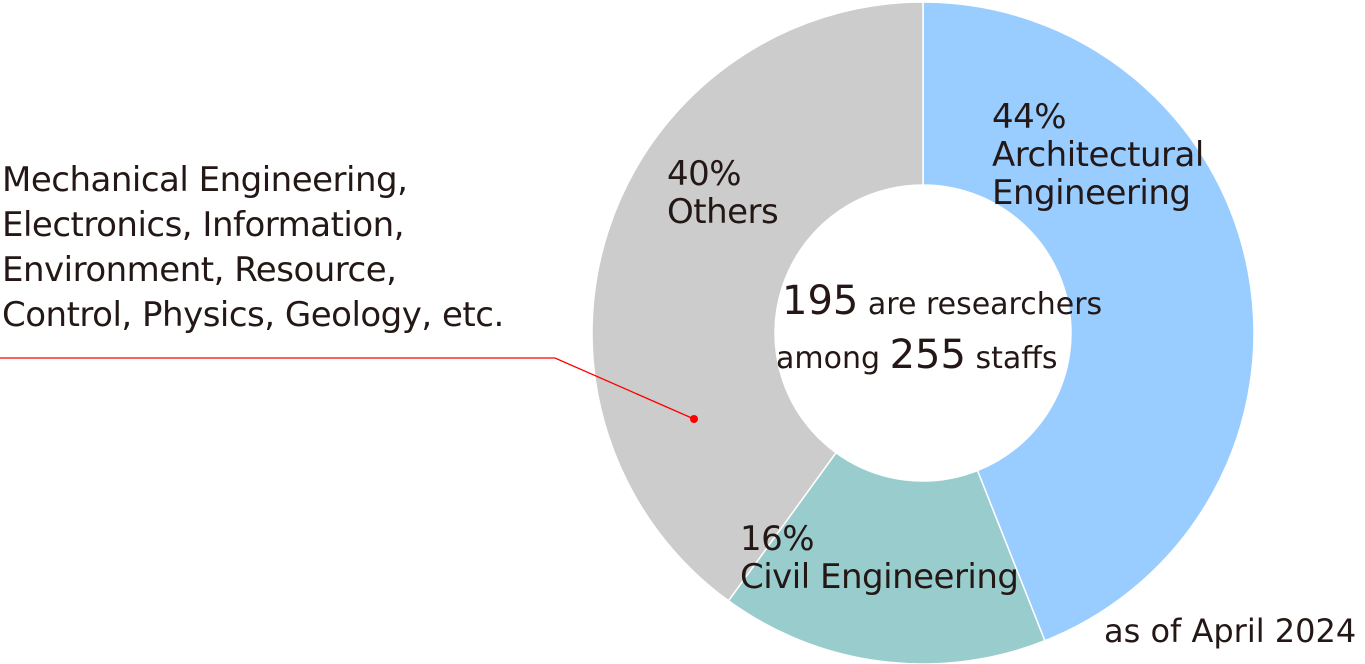 The height and width of the screenshot is (664, 1365). What do you see at coordinates (205, 180) in the screenshot?
I see `description-line: Mechanical Engineering,` at bounding box center [205, 180].